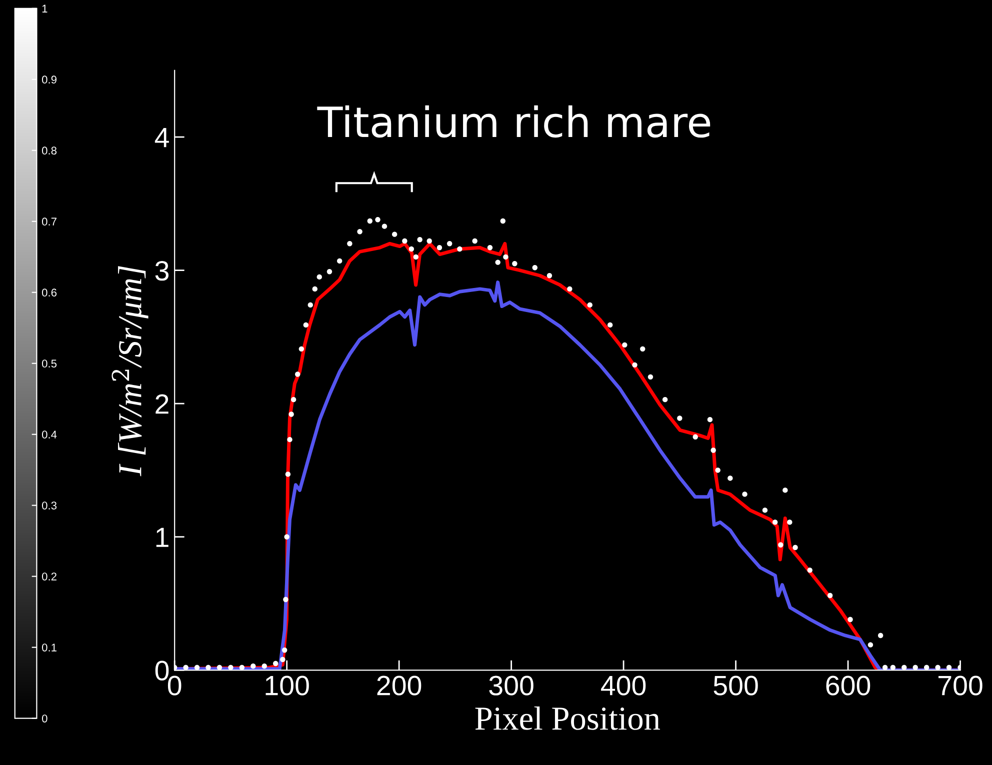  I want to click on x-tick-label: 100, so click(287, 686).